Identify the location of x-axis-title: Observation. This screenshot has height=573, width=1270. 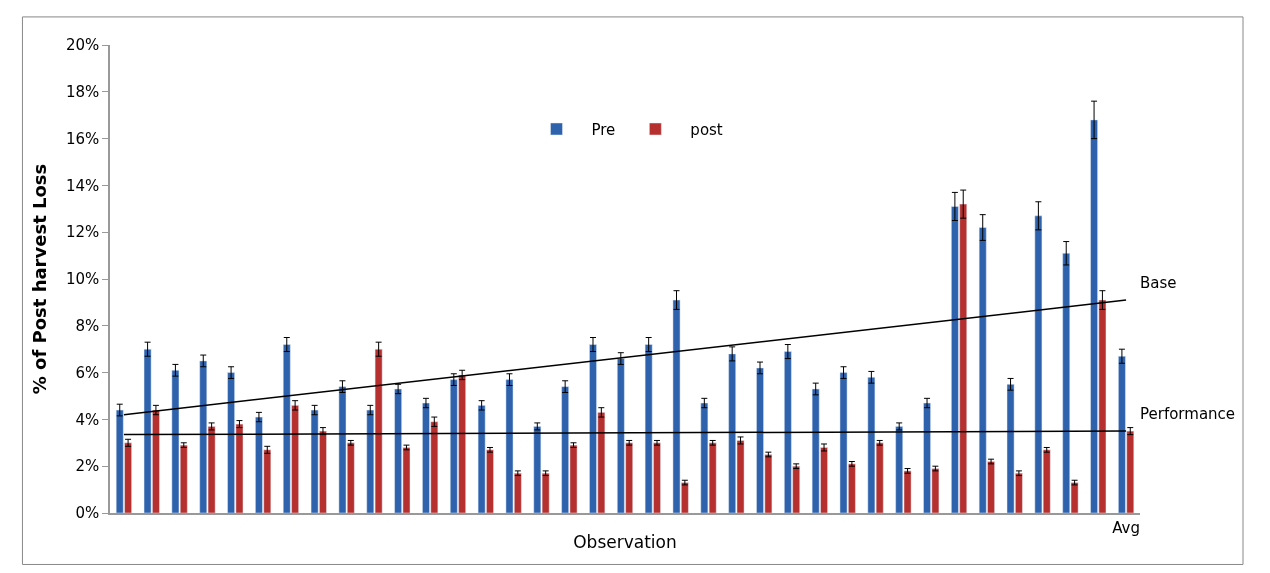
(625, 541).